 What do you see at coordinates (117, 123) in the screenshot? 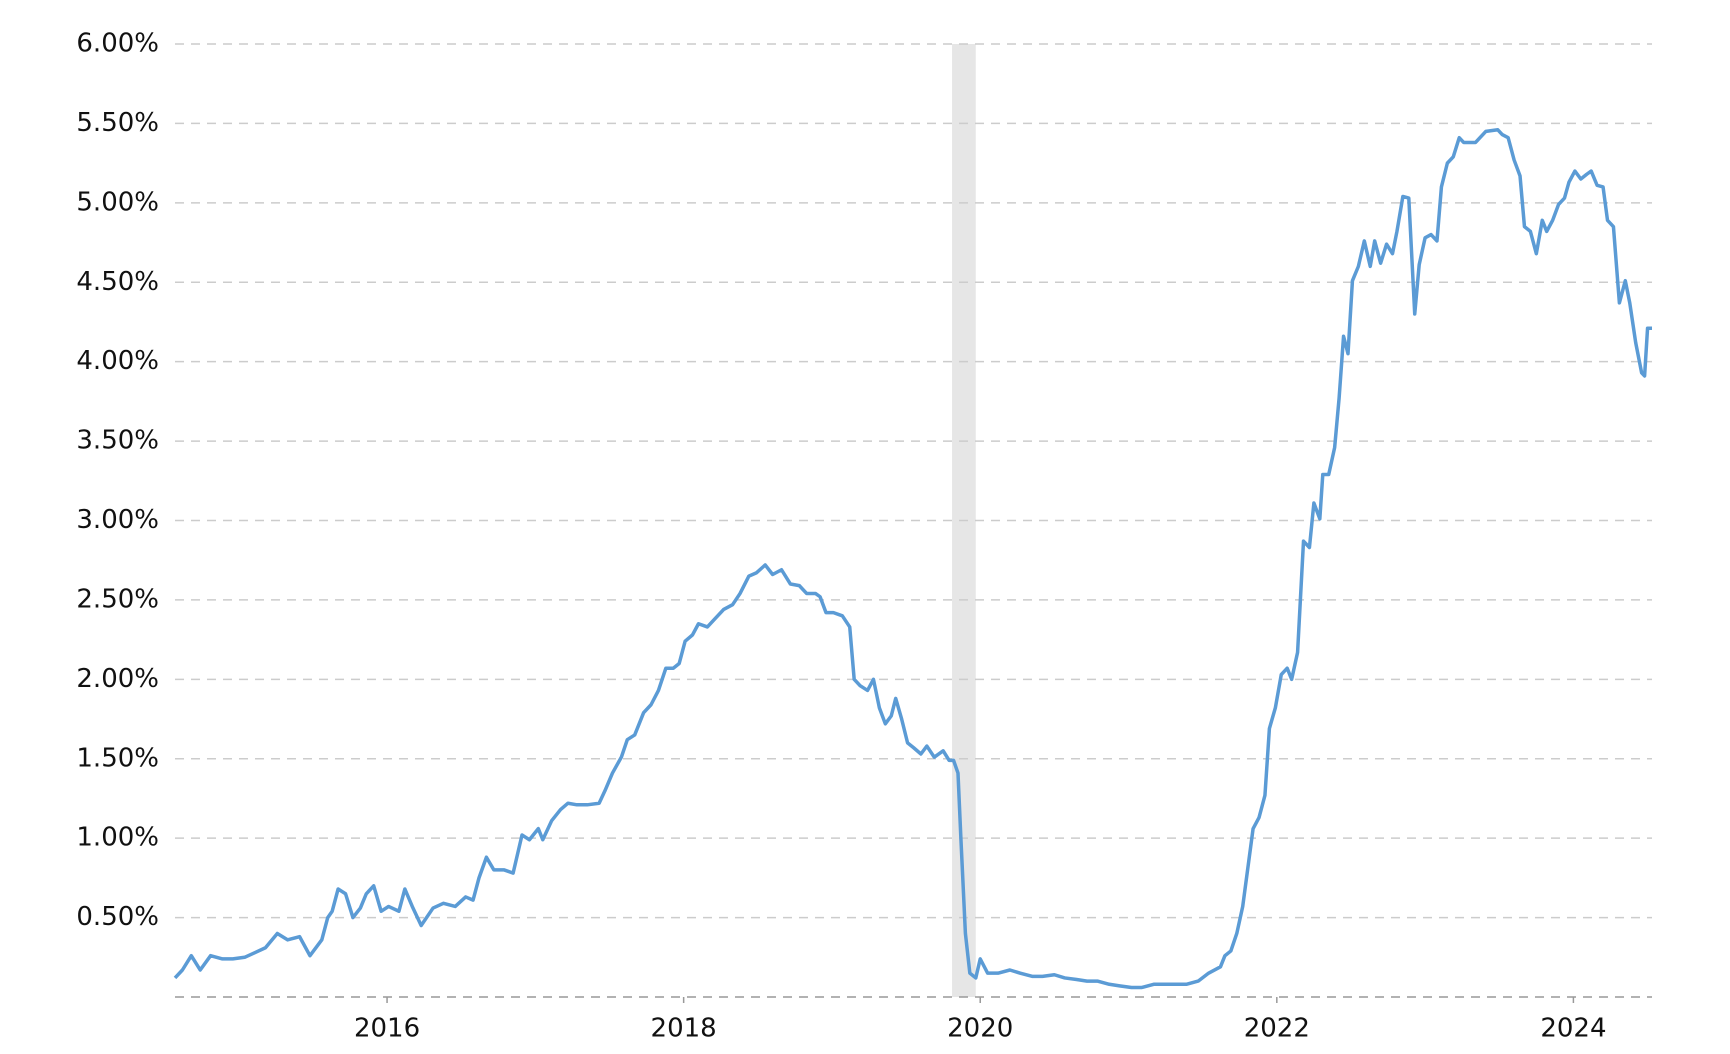
I see `y-tick-label: 5.50%` at bounding box center [117, 123].